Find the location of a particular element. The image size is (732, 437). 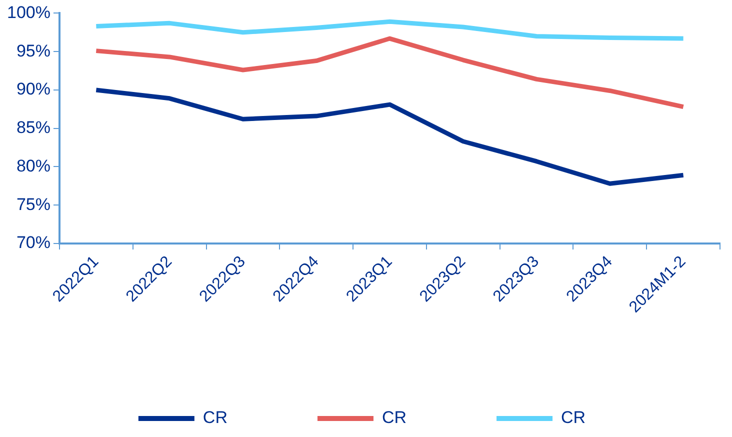

y-tick-label: 80% is located at coordinates (33, 166).